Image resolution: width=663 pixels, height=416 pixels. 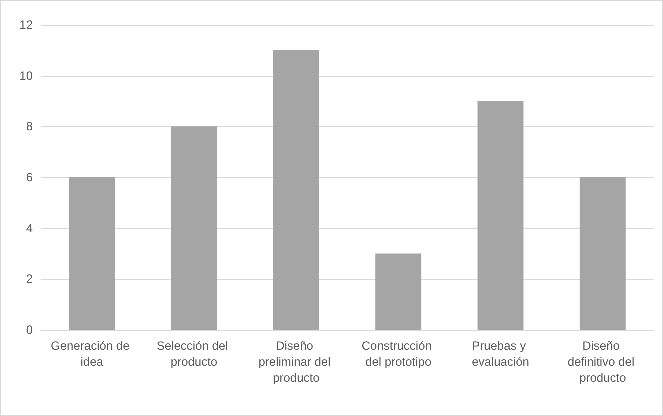 I want to click on y-tick-label: 4, so click(x=30, y=228).